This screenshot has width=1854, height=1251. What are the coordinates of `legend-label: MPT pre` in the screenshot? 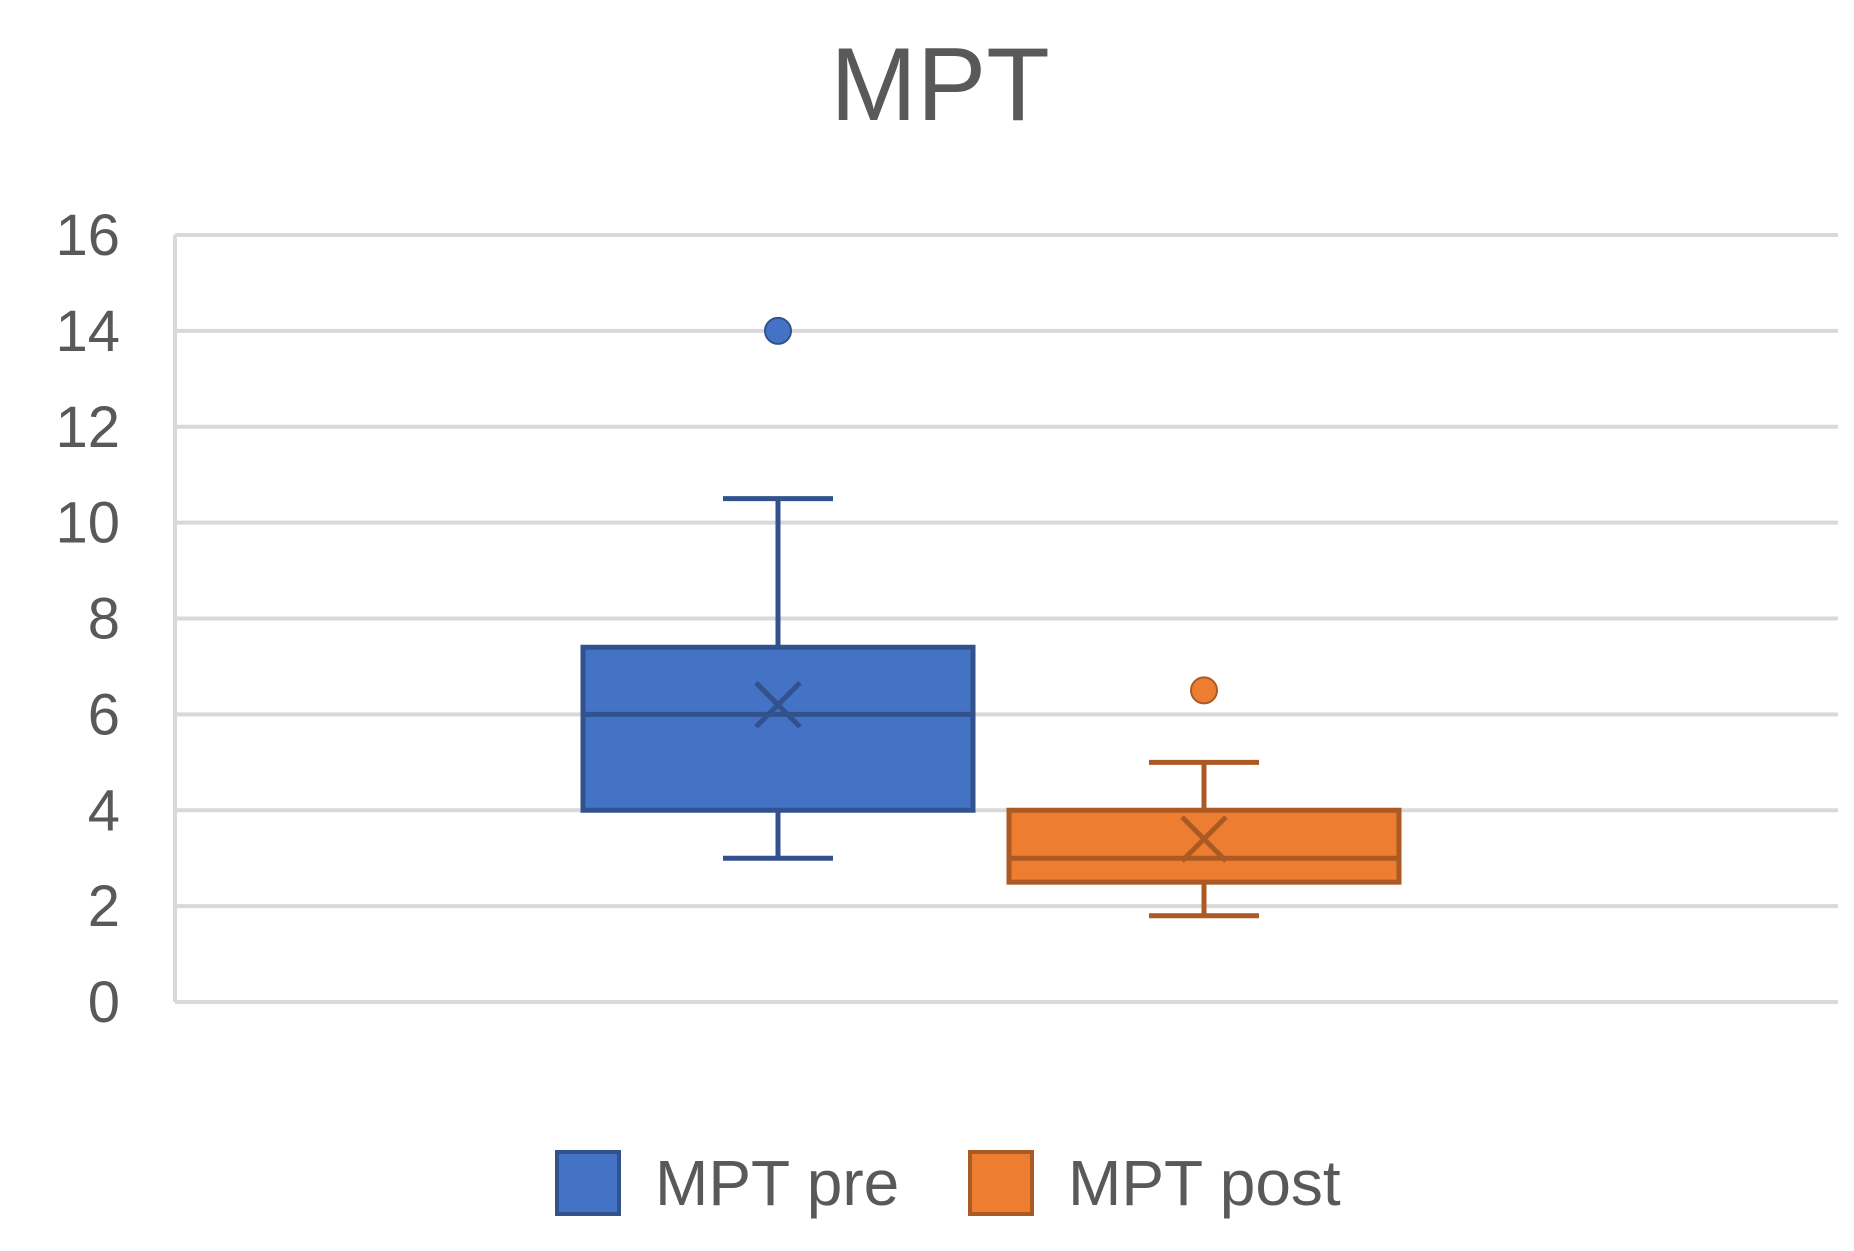 It's located at (777, 1183).